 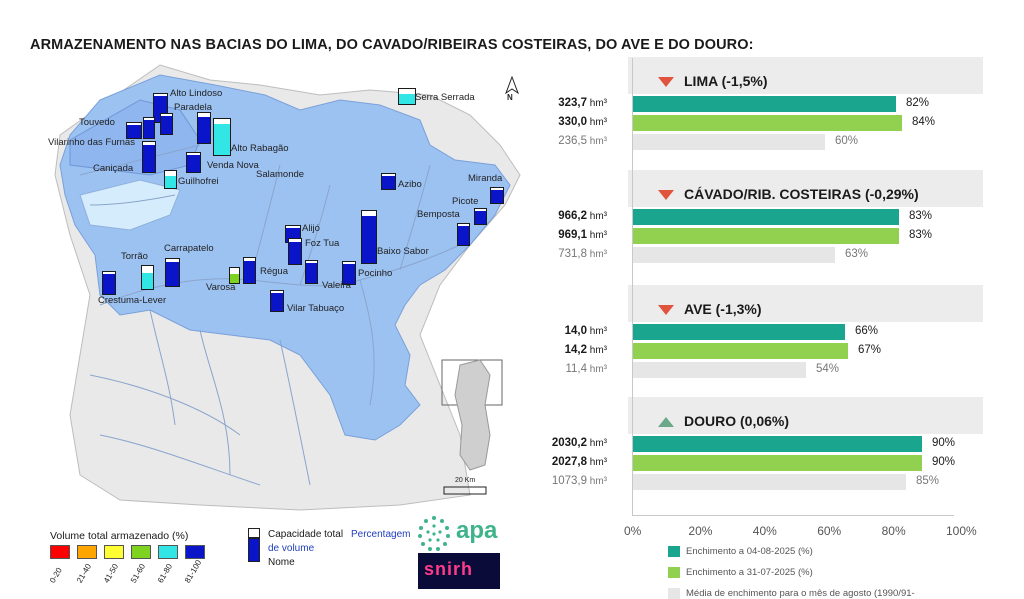 I want to click on bar-volume-value: 14,0, so click(x=575, y=331).